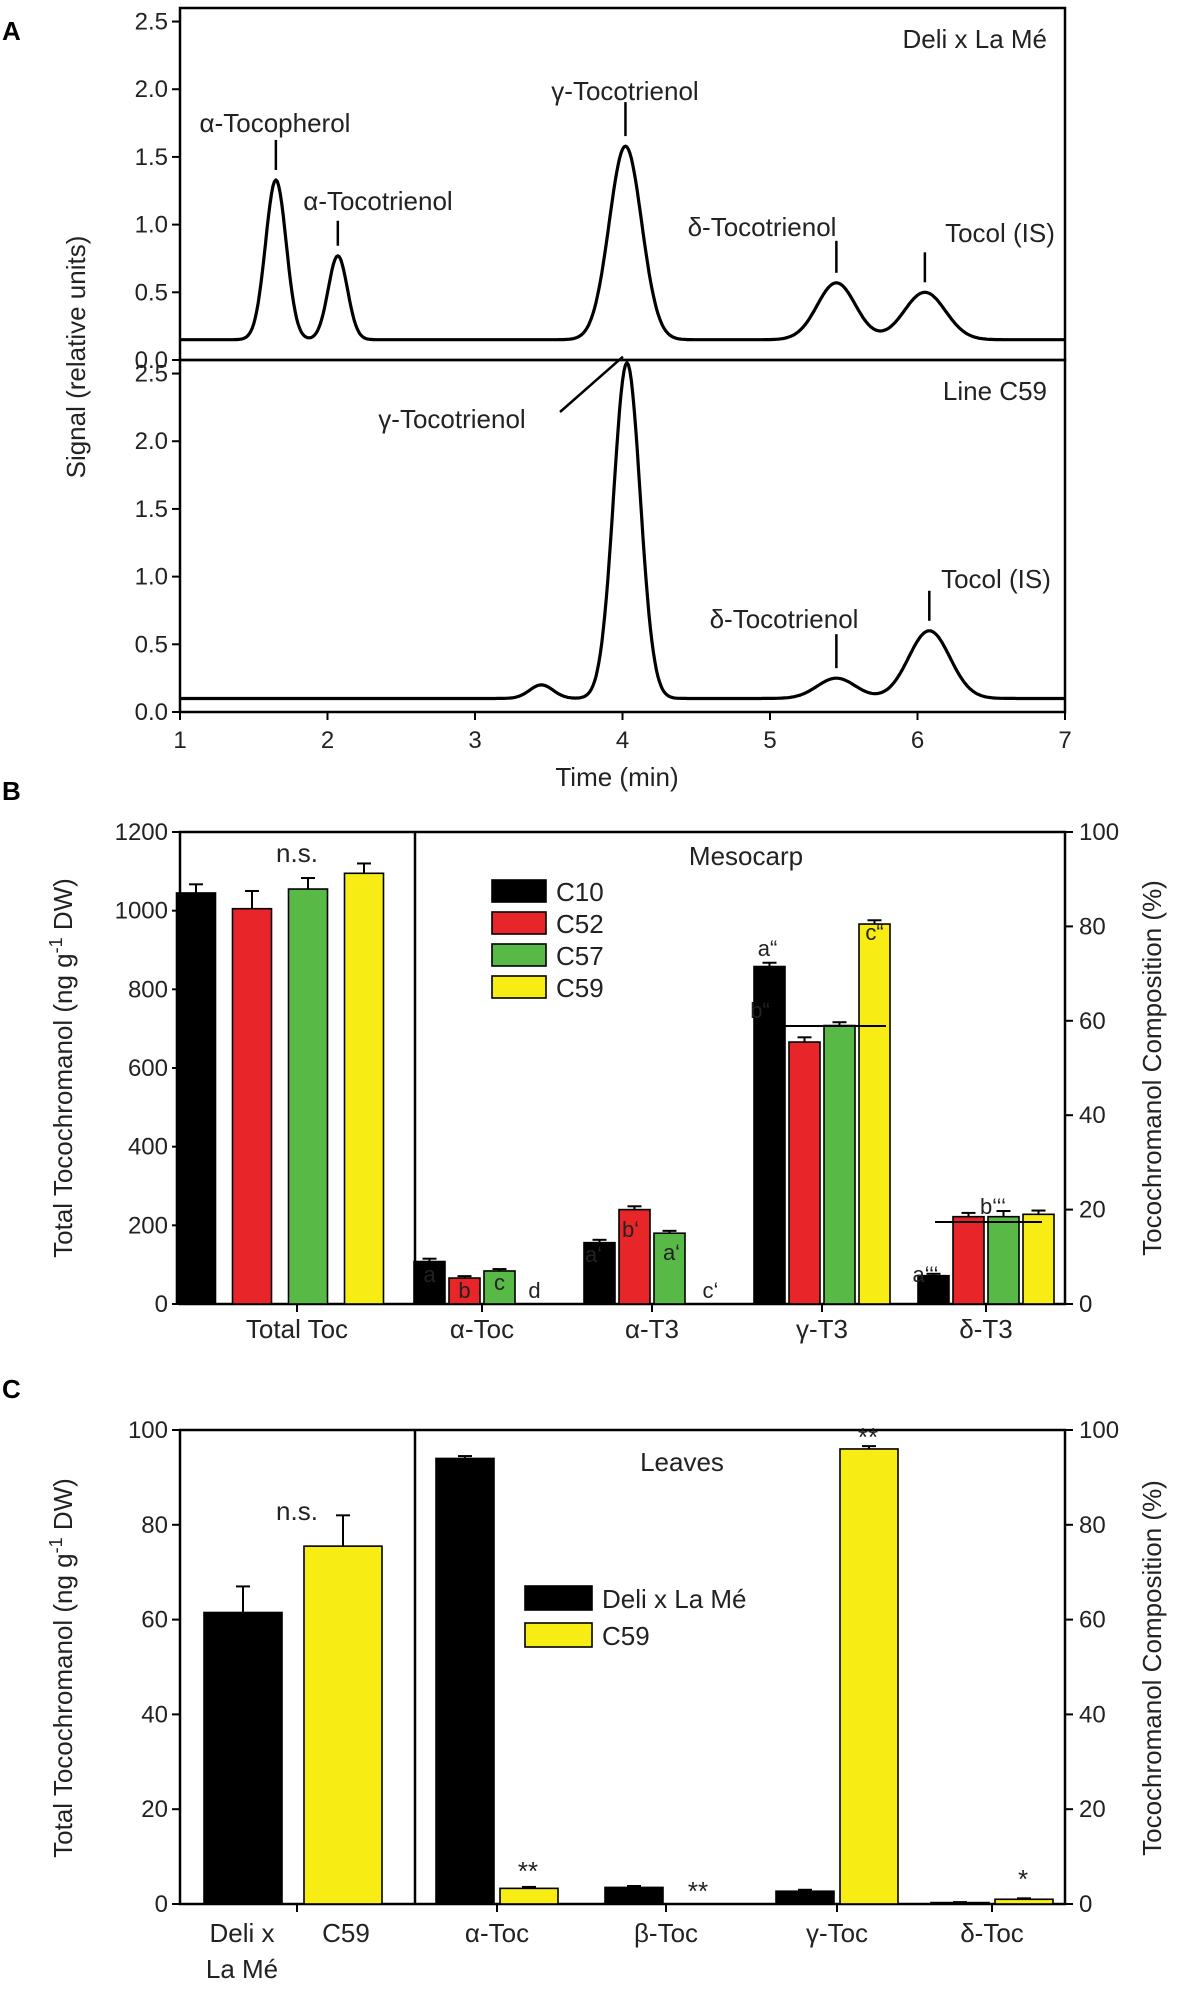 The width and height of the screenshot is (1181, 1998). I want to click on peak-leader-line, so click(591, 384).